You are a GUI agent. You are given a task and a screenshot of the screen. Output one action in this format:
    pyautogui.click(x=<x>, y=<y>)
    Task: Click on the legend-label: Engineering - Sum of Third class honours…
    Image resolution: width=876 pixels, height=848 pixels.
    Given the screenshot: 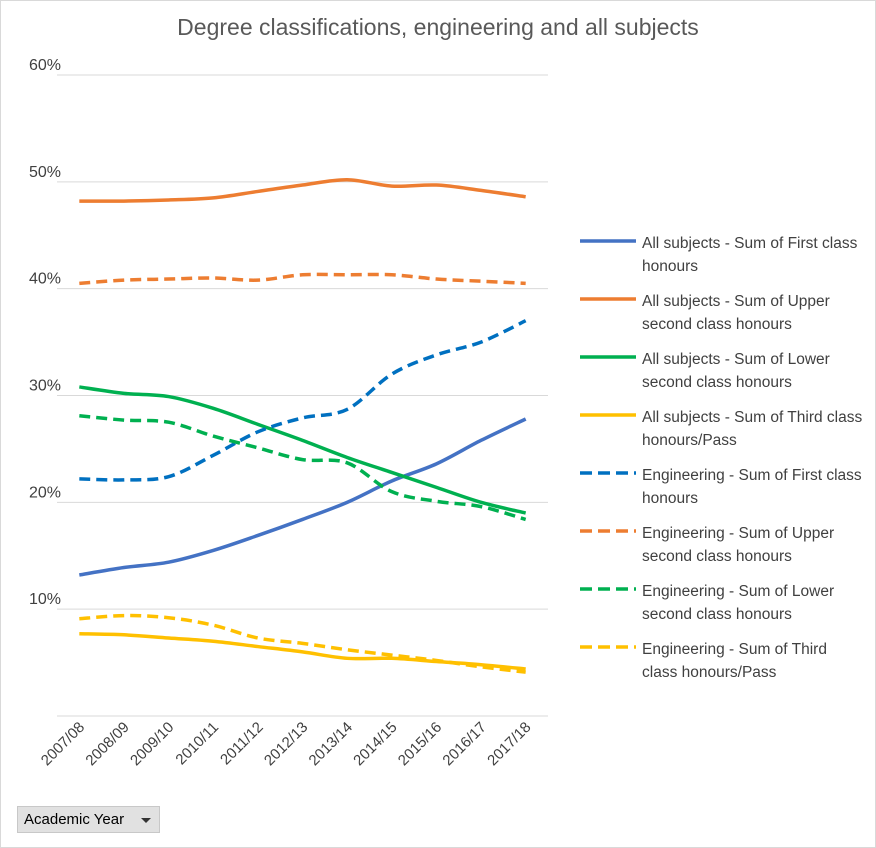 What is the action you would take?
    pyautogui.click(x=734, y=661)
    